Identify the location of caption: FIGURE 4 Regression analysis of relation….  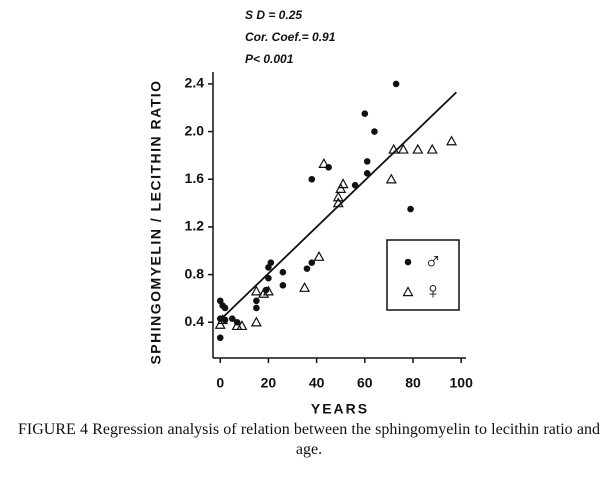
(309, 439).